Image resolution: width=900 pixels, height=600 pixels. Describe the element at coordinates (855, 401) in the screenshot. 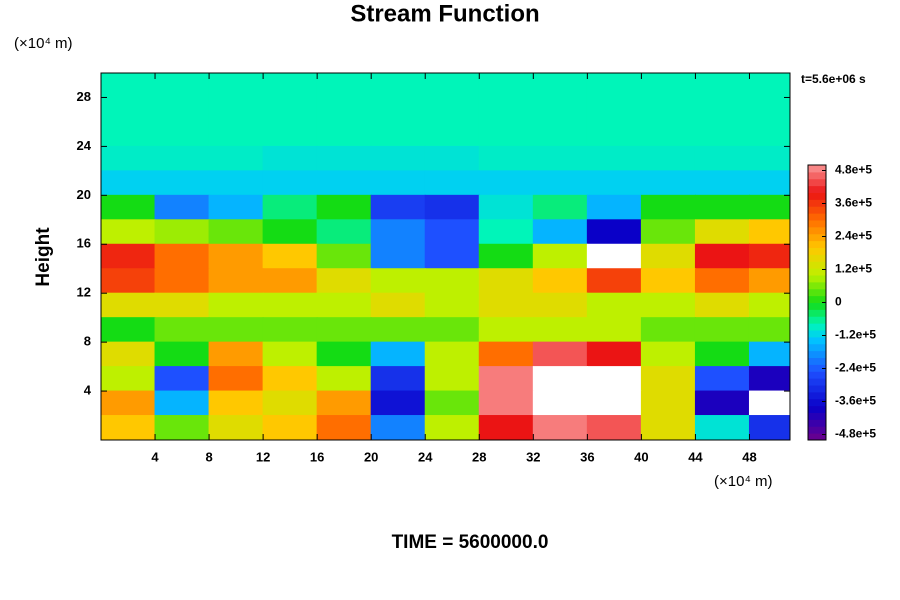

I see `colorbar-tick-label: -3.6e+5` at that location.